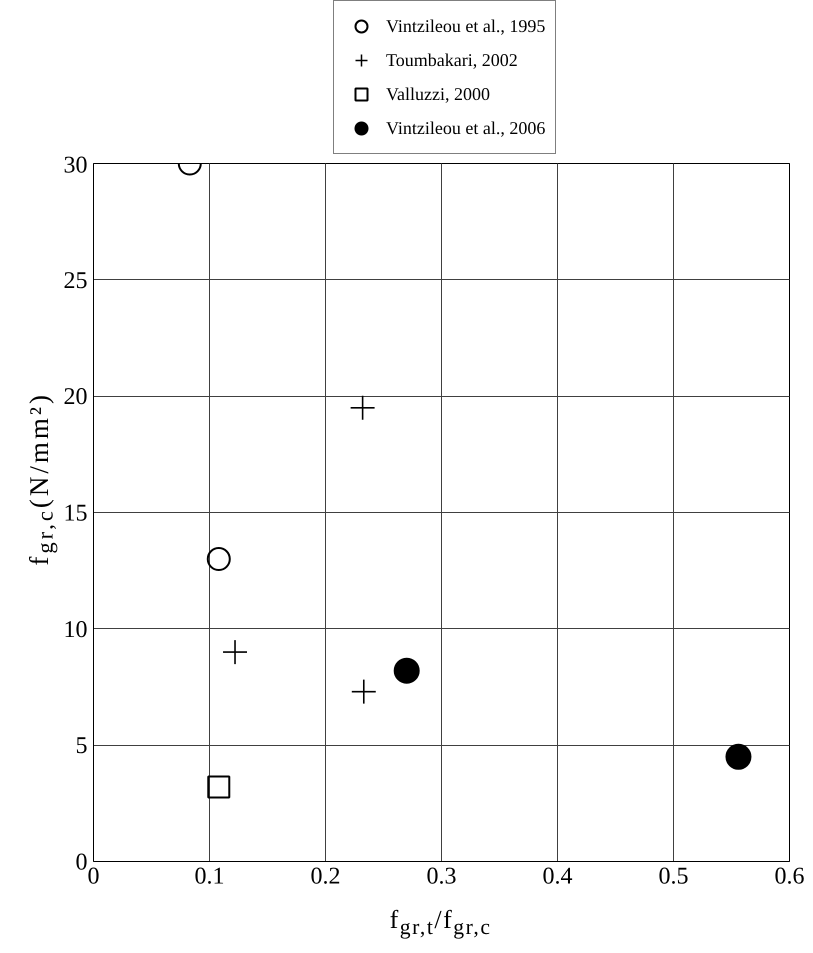 The height and width of the screenshot is (953, 813). Describe the element at coordinates (76, 513) in the screenshot. I see `y-tick-label: 15` at that location.